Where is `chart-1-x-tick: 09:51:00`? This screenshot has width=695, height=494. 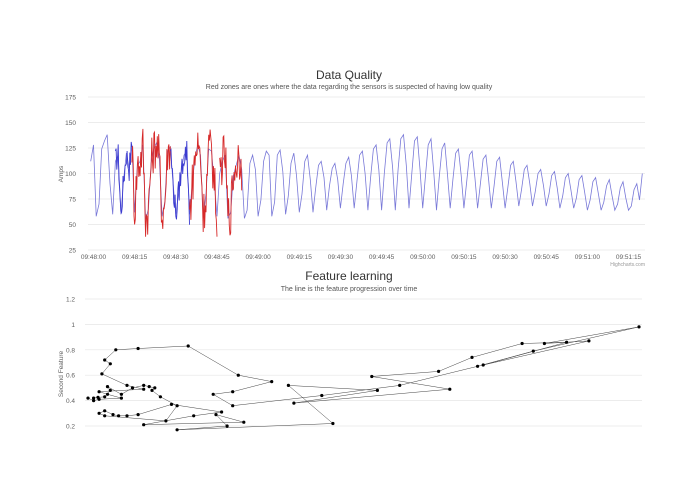
chart-1-x-tick: 09:51:00 is located at coordinates (588, 257).